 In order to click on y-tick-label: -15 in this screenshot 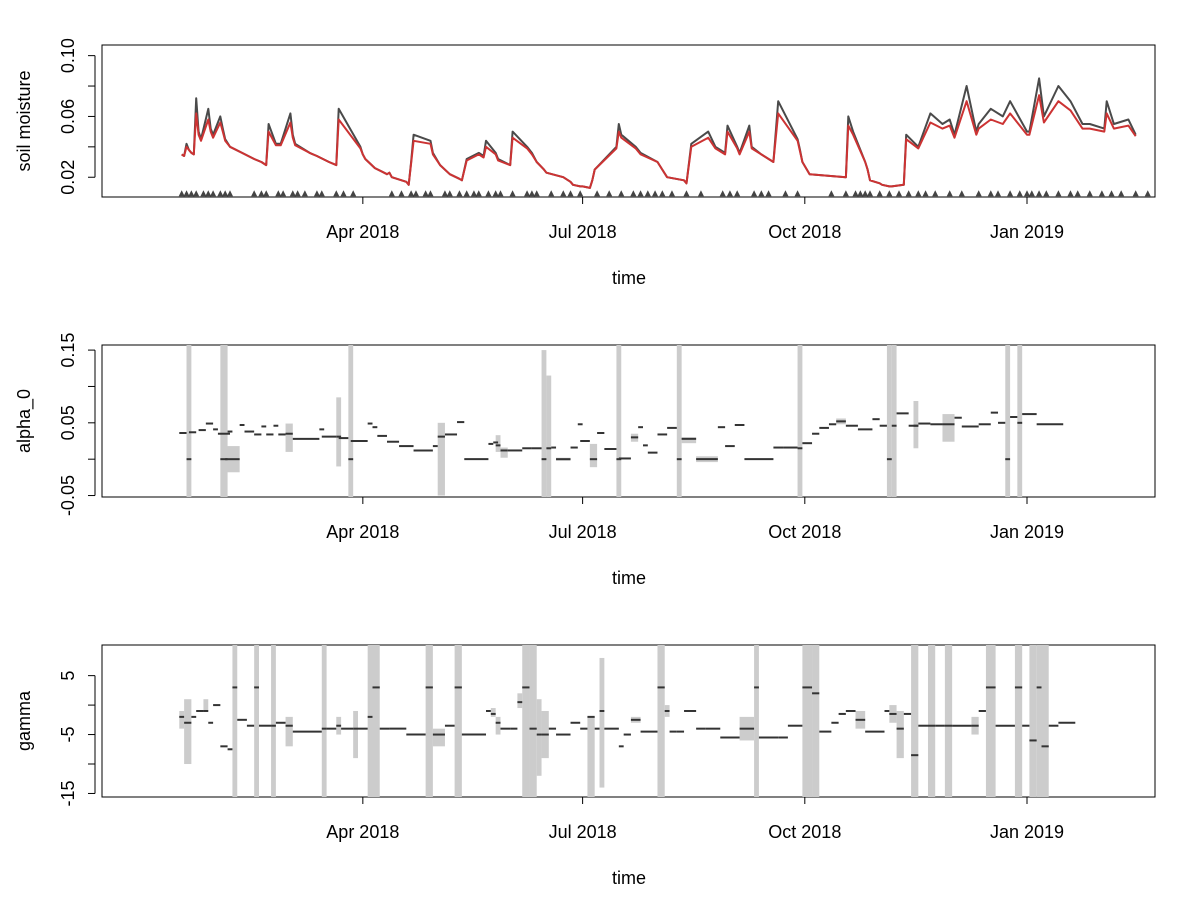, I will do `click(68, 793)`.